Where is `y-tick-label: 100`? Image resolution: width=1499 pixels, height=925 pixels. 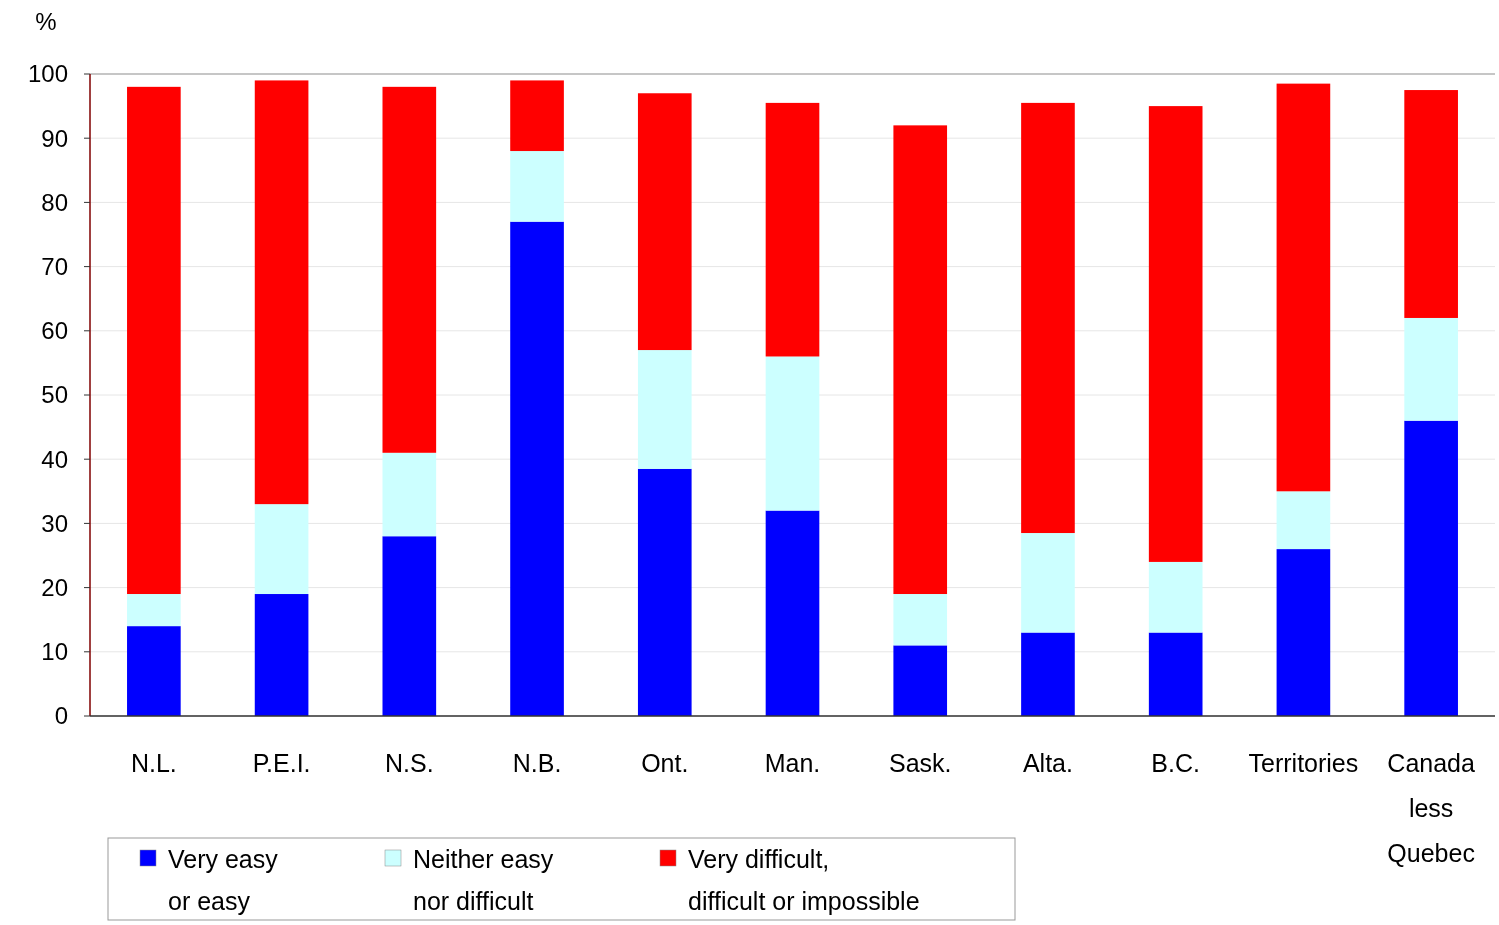
y-tick-label: 100 is located at coordinates (47, 74).